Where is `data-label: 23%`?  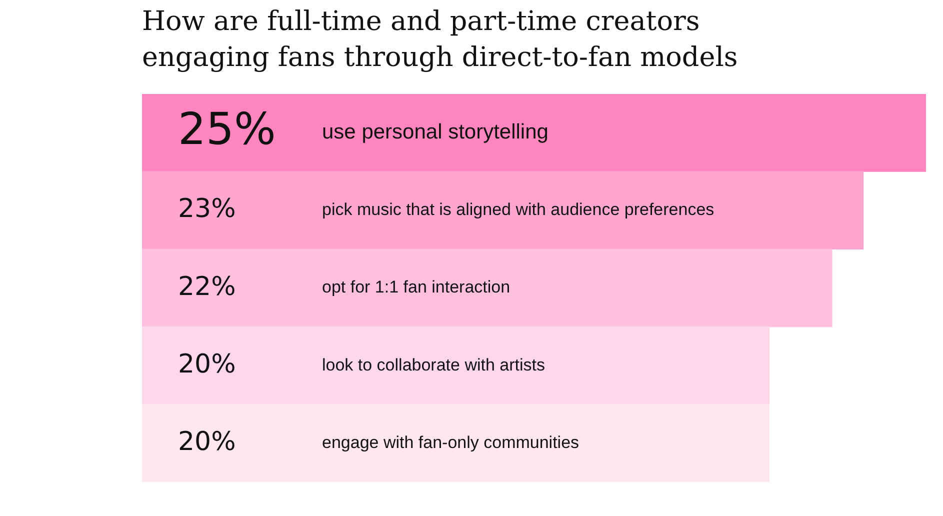
data-label: 23% is located at coordinates (207, 209).